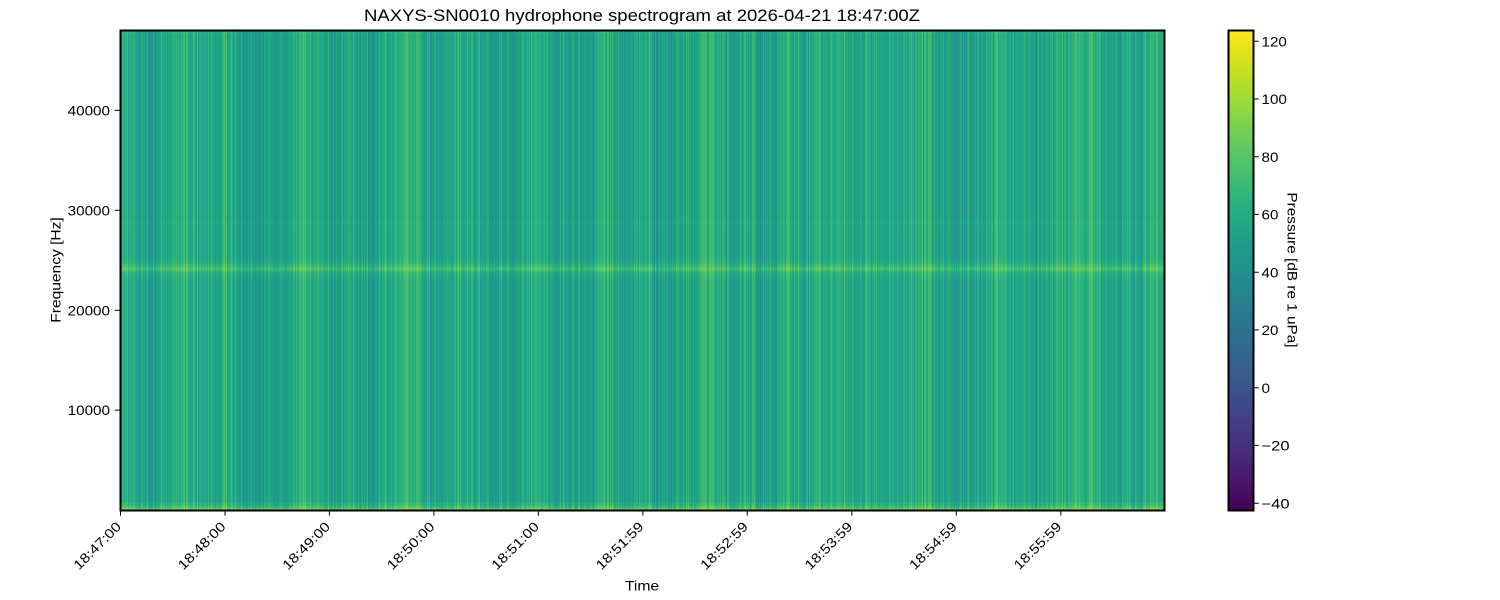  Describe the element at coordinates (1270, 215) in the screenshot. I see `svg-text: 60` at that location.